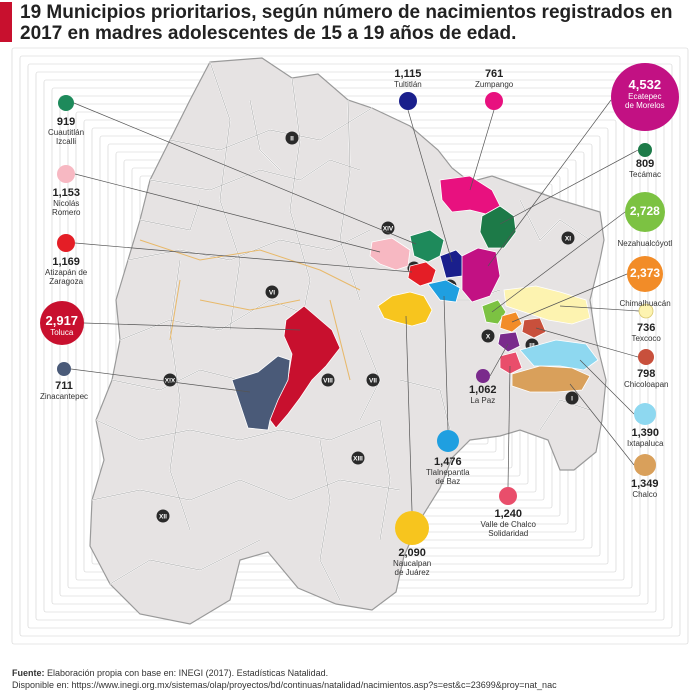 The image size is (700, 700). I want to click on region-marker-ii: II, so click(292, 138).